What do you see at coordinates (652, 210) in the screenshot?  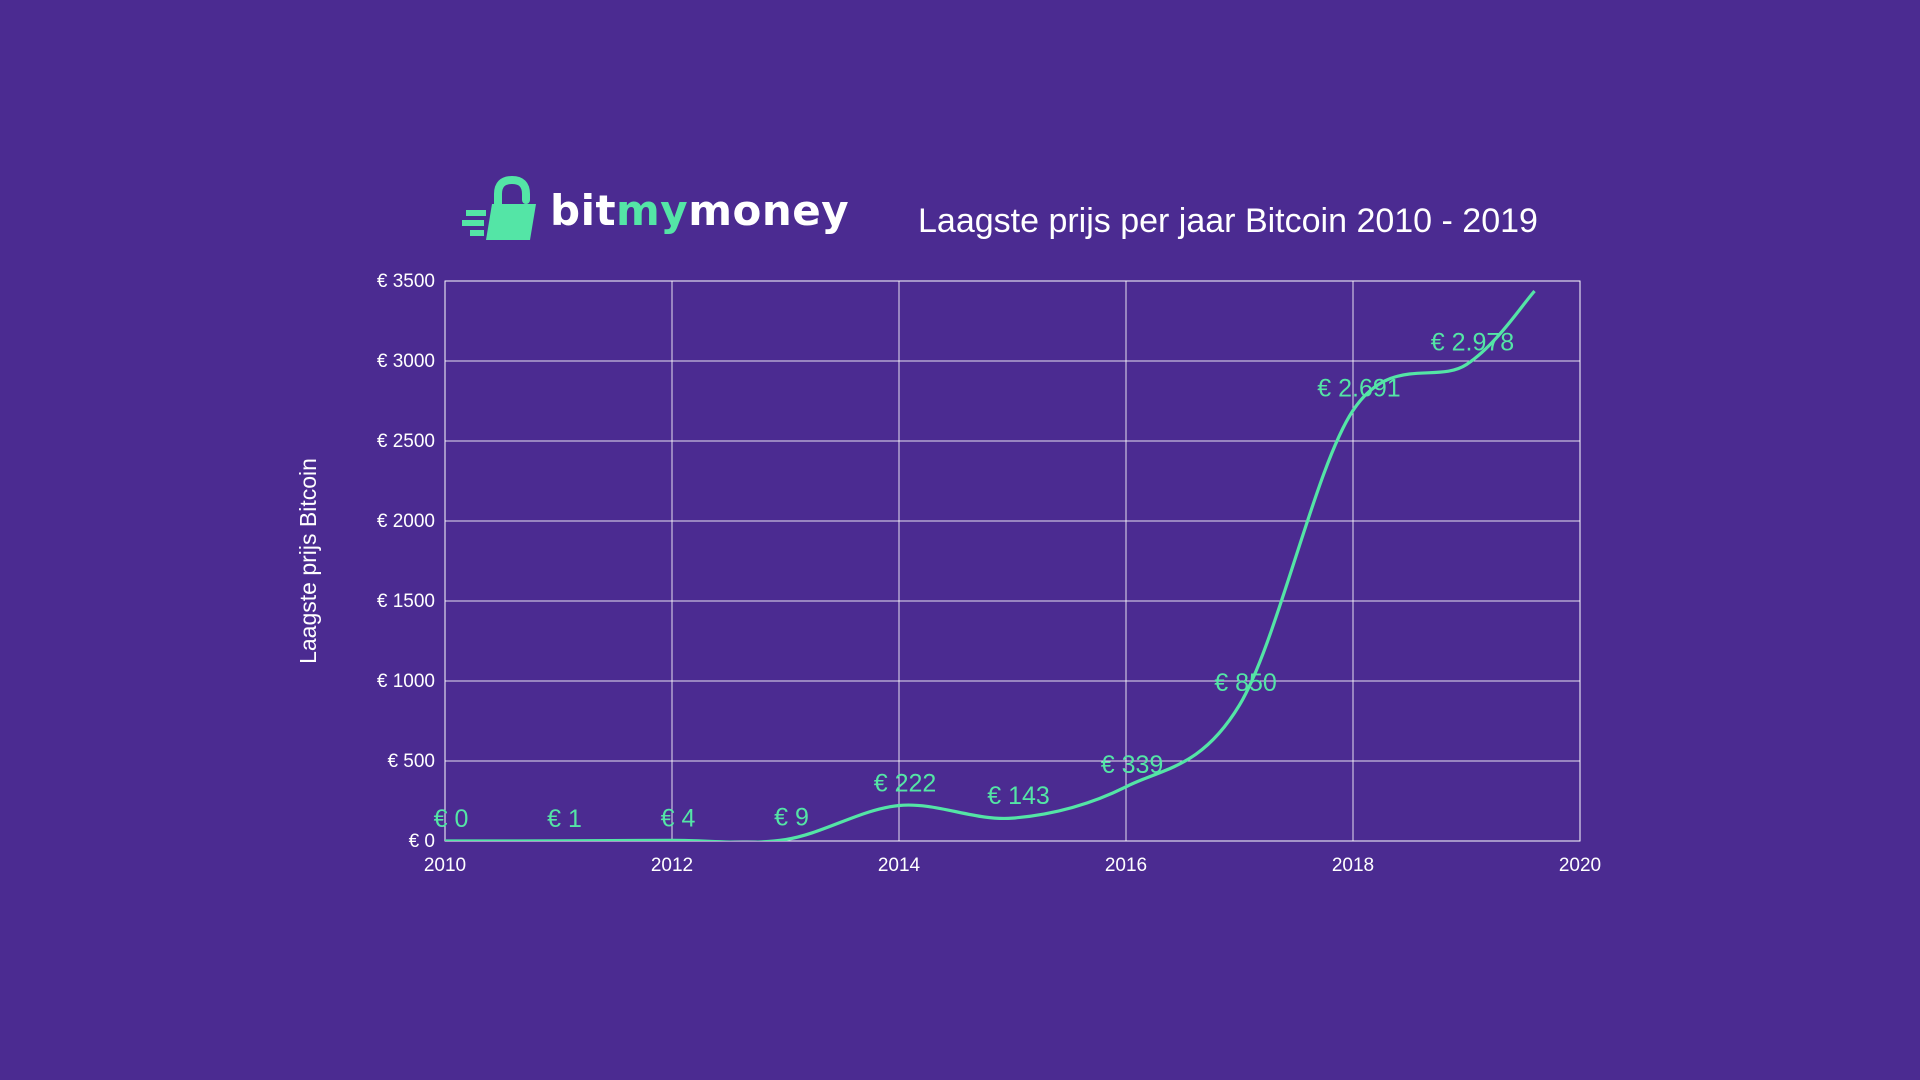 I see `logo-text-my: my` at bounding box center [652, 210].